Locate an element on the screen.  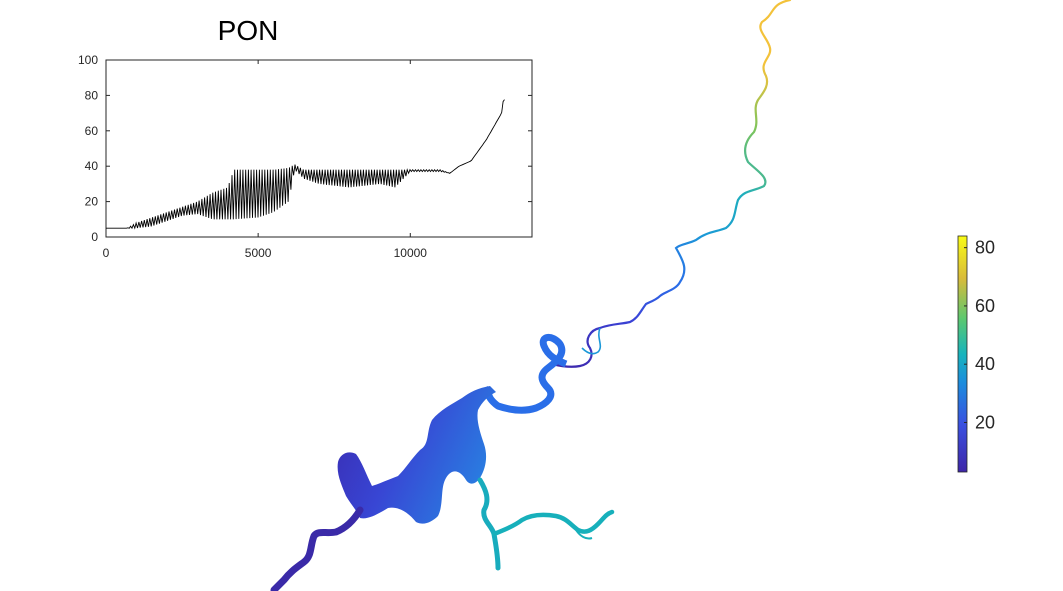
x-tick-label: 0 is located at coordinates (106, 253).